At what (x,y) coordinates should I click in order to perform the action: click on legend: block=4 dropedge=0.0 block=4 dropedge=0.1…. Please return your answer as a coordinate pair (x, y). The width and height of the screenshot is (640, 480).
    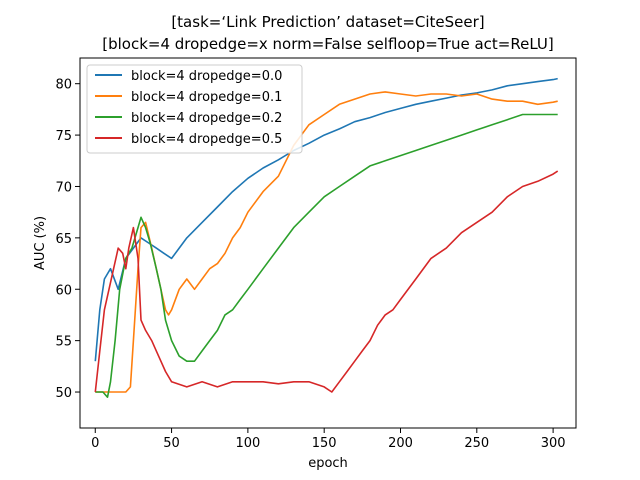
    Looking at the image, I should click on (194, 109).